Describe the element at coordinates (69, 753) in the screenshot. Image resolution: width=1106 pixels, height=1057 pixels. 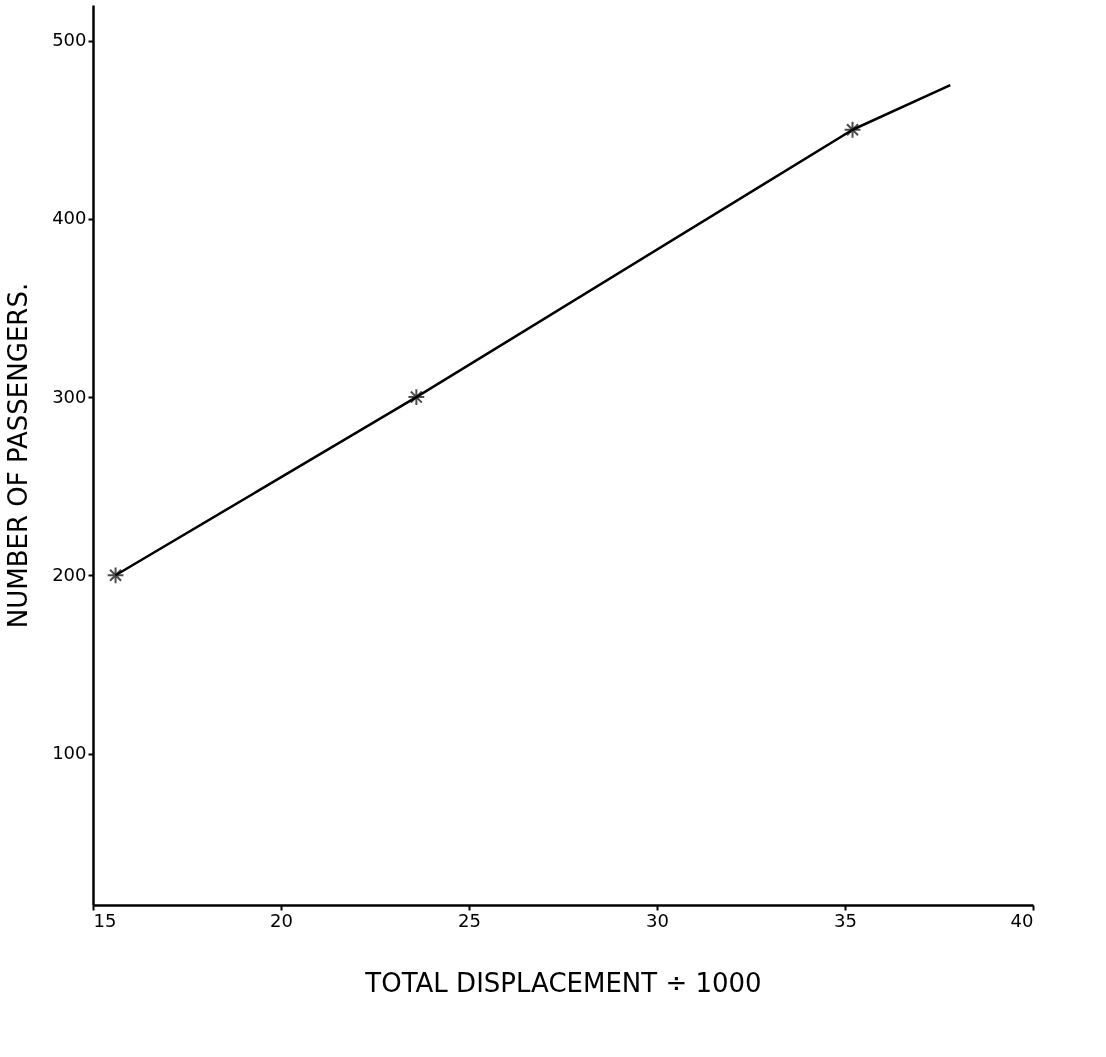
I see `y-tick-label: 100` at that location.